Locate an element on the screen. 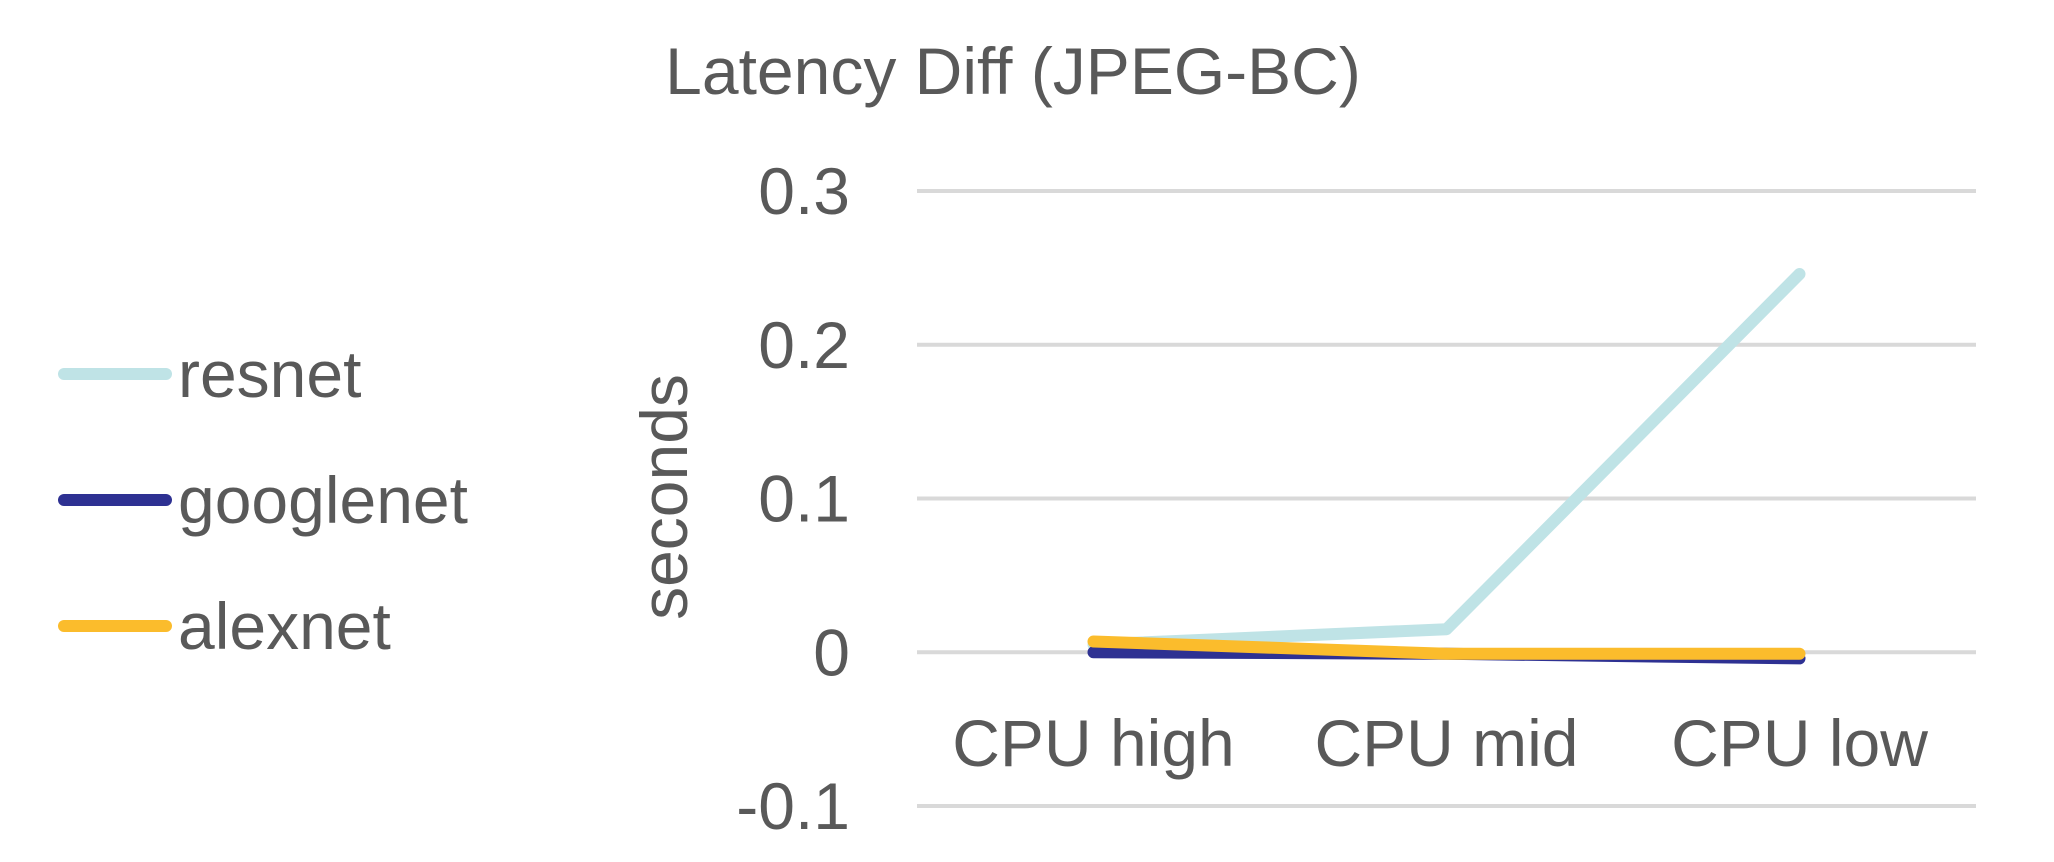 The width and height of the screenshot is (2054, 862). legend-label-alexnet: alexnet is located at coordinates (284, 626).